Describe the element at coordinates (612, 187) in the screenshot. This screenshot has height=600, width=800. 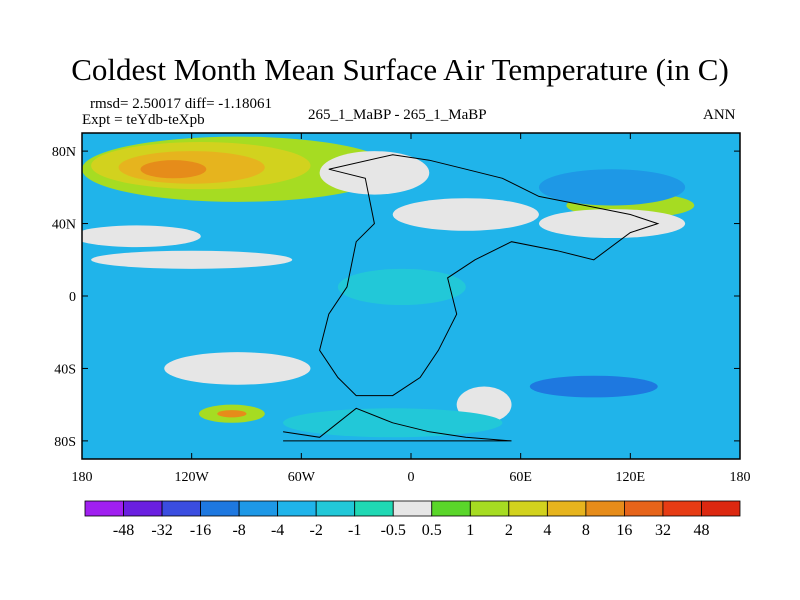
I see `field-region-east-darkblue` at that location.